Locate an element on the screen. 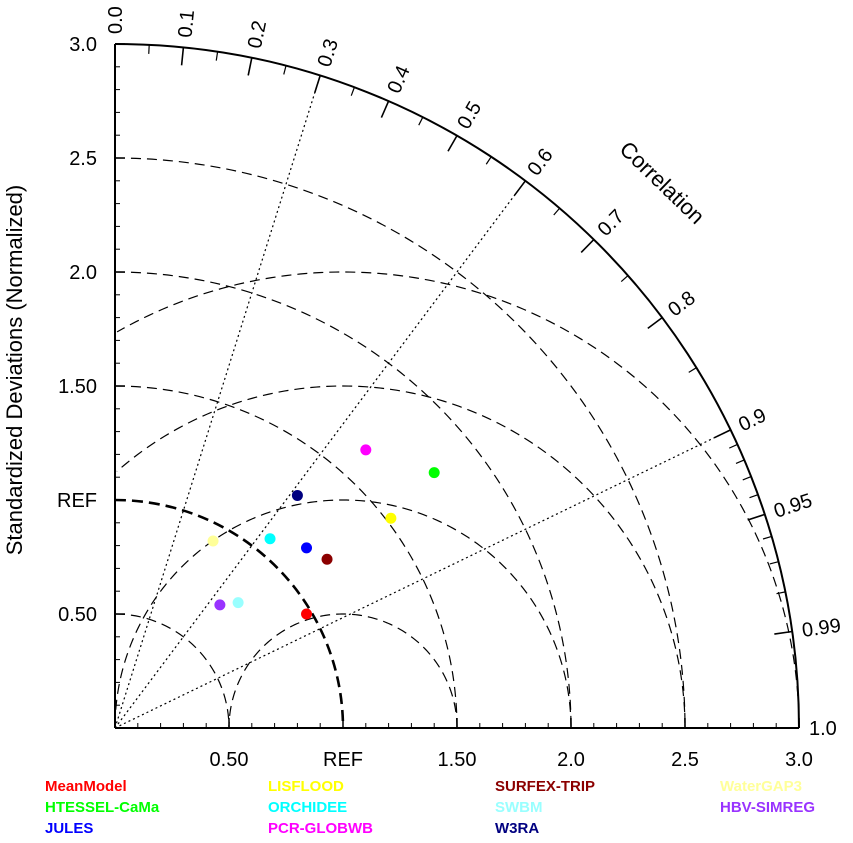 Image resolution: width=853 pixels, height=843 pixels. correlation-axis-title: Correlation is located at coordinates (662, 182).